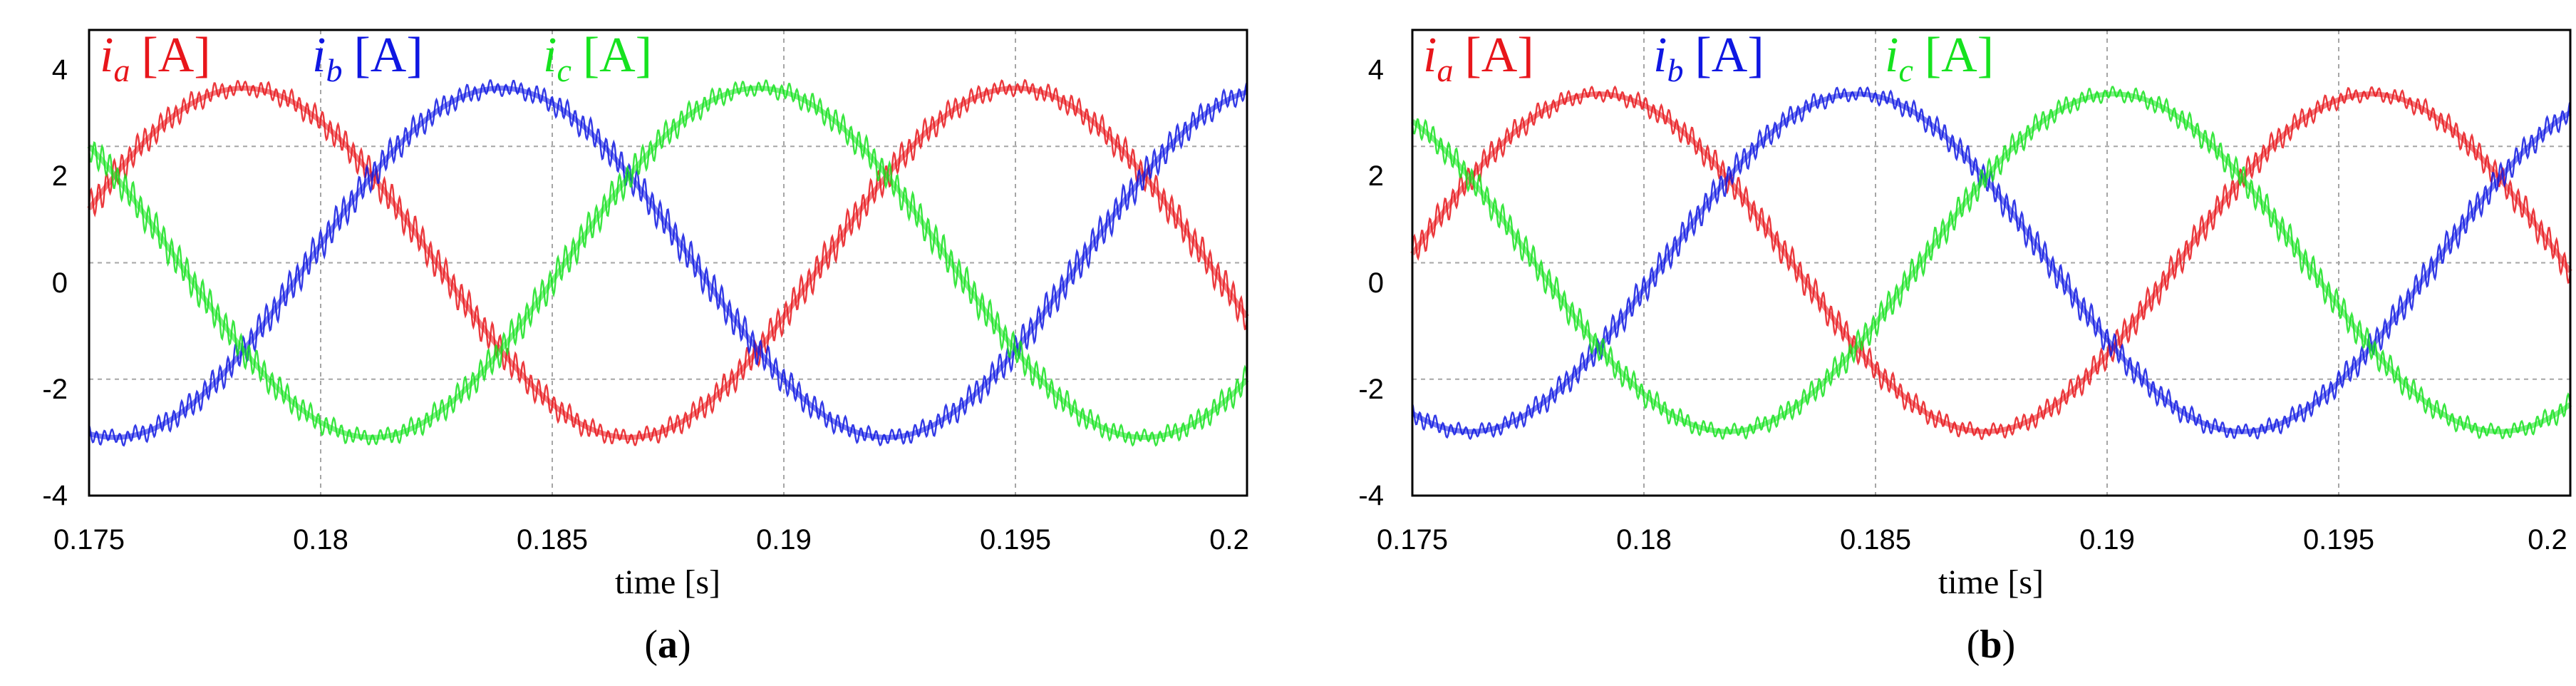 The height and width of the screenshot is (686, 2576). I want to click on panel-label-a: (a), so click(667, 645).